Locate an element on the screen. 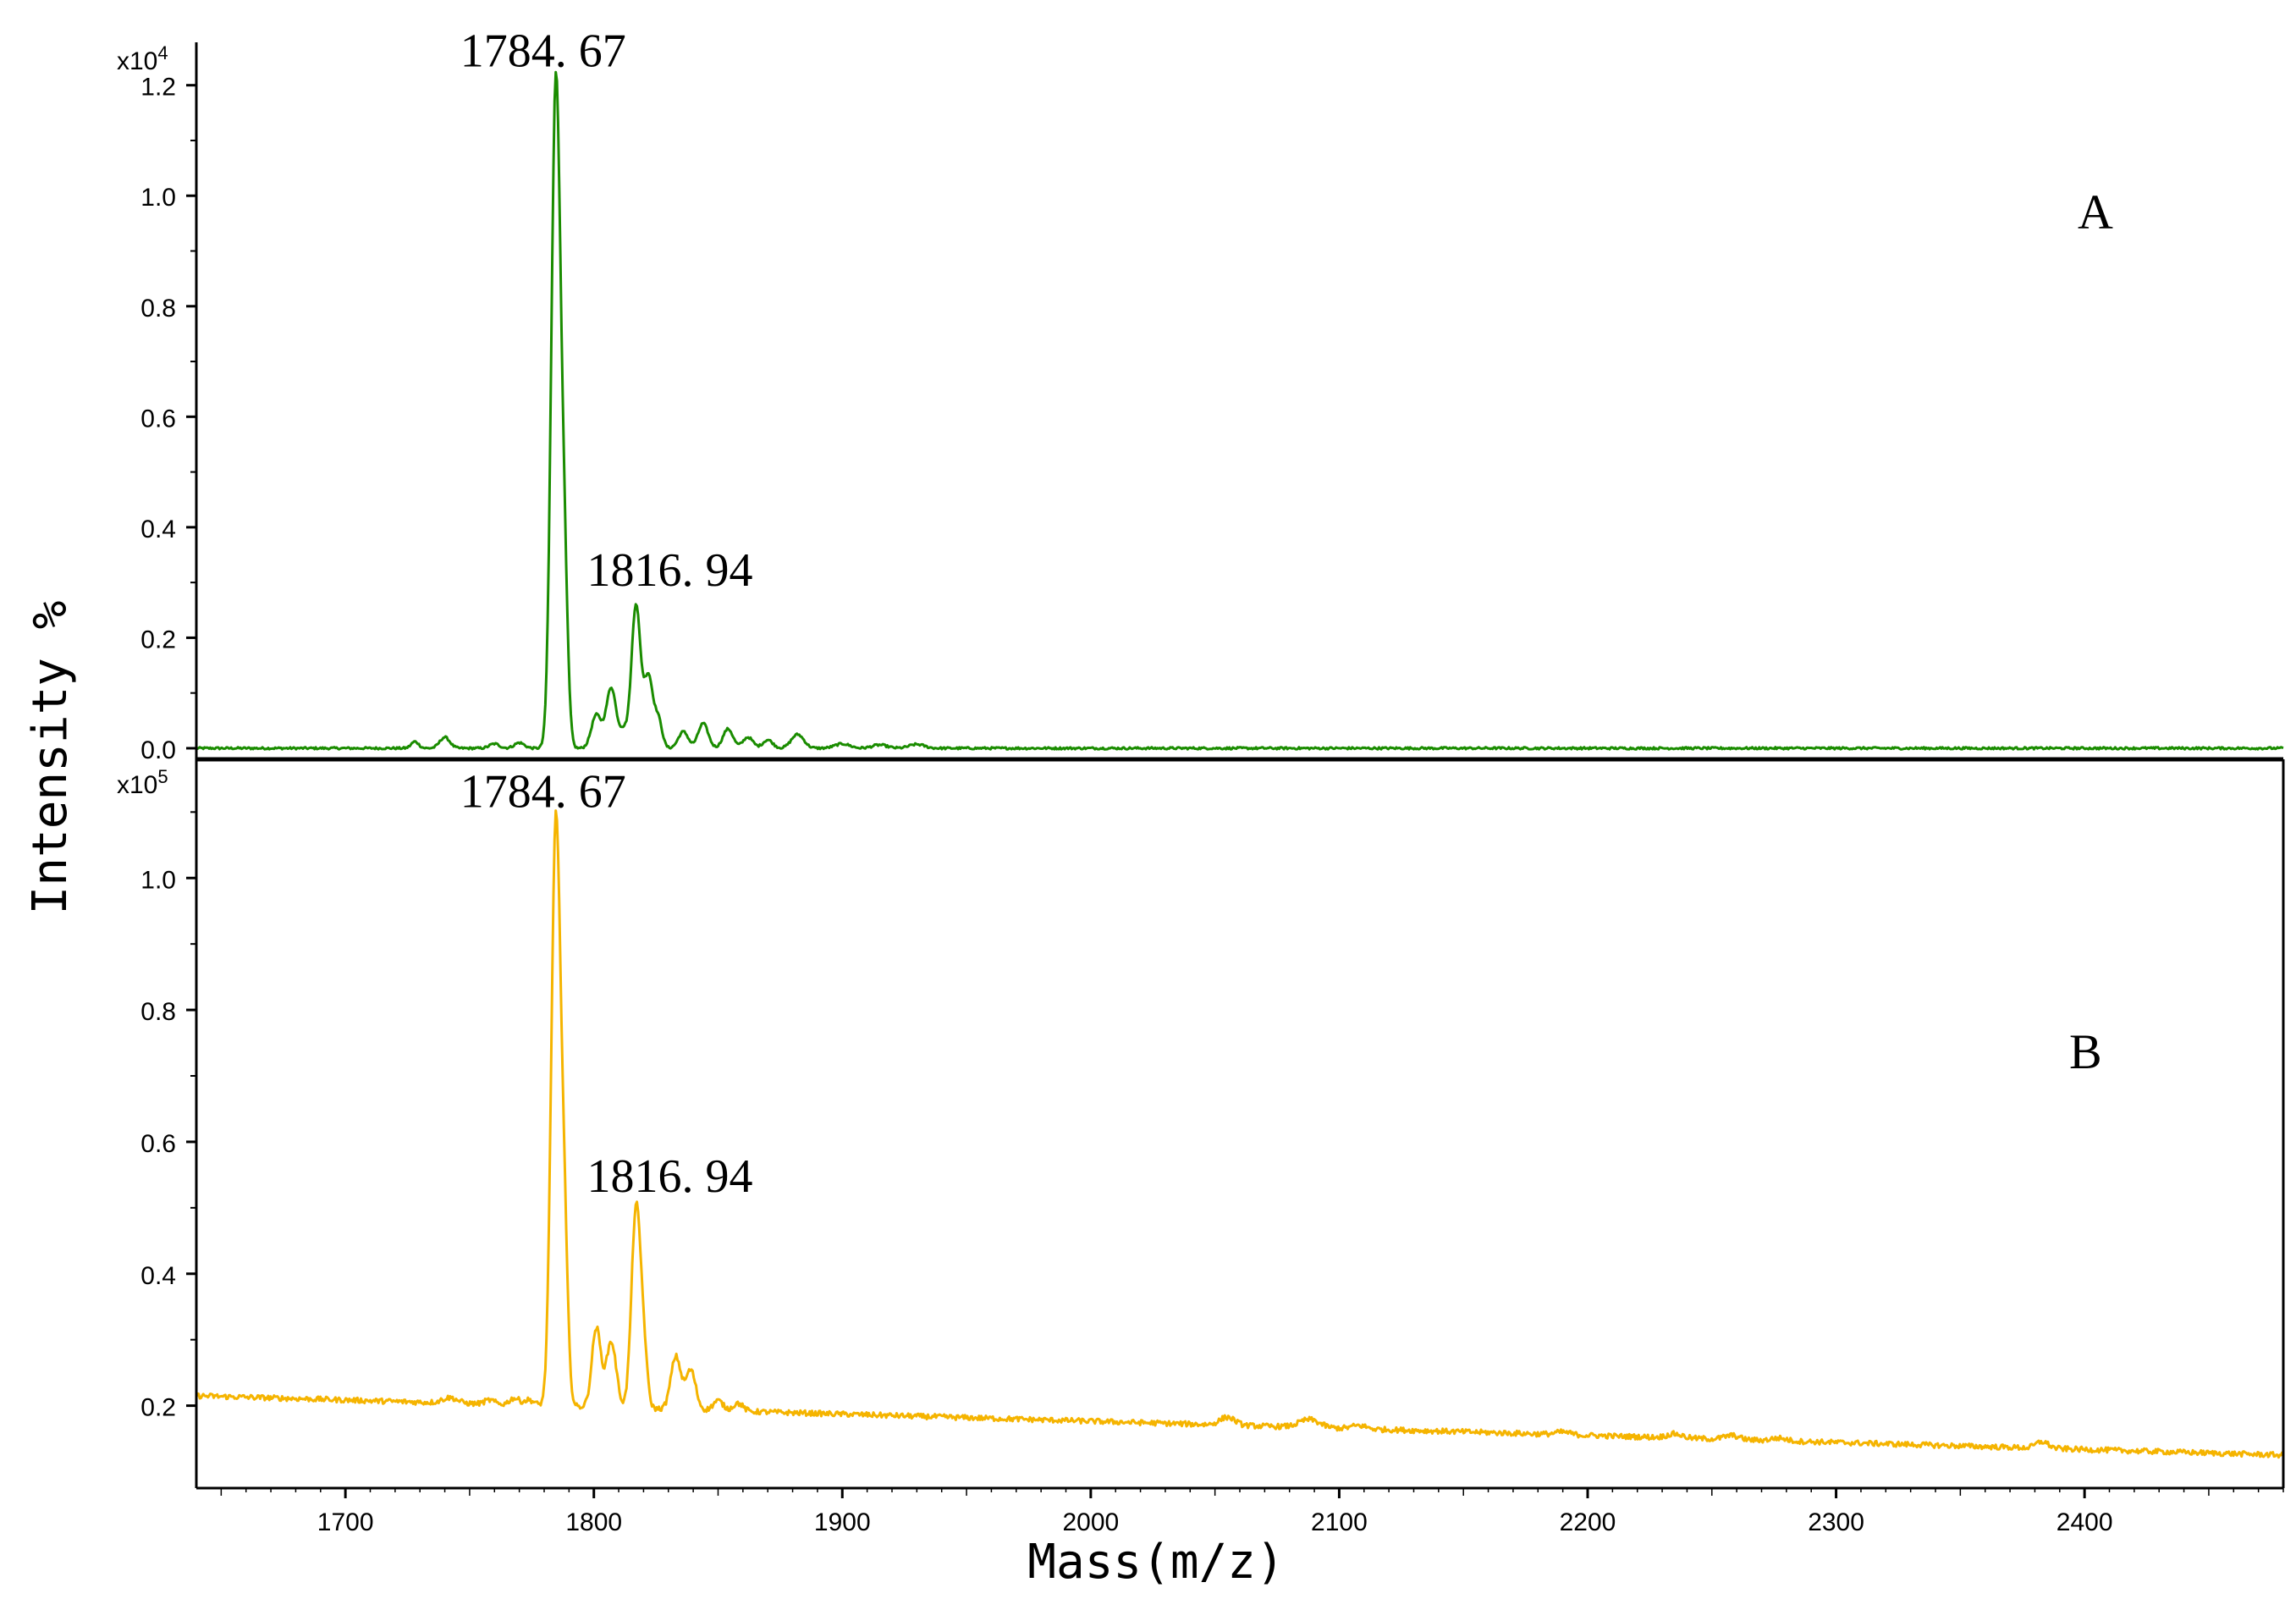 This screenshot has height=1599, width=2296. y-axis-label: Intensity % is located at coordinates (50, 758).